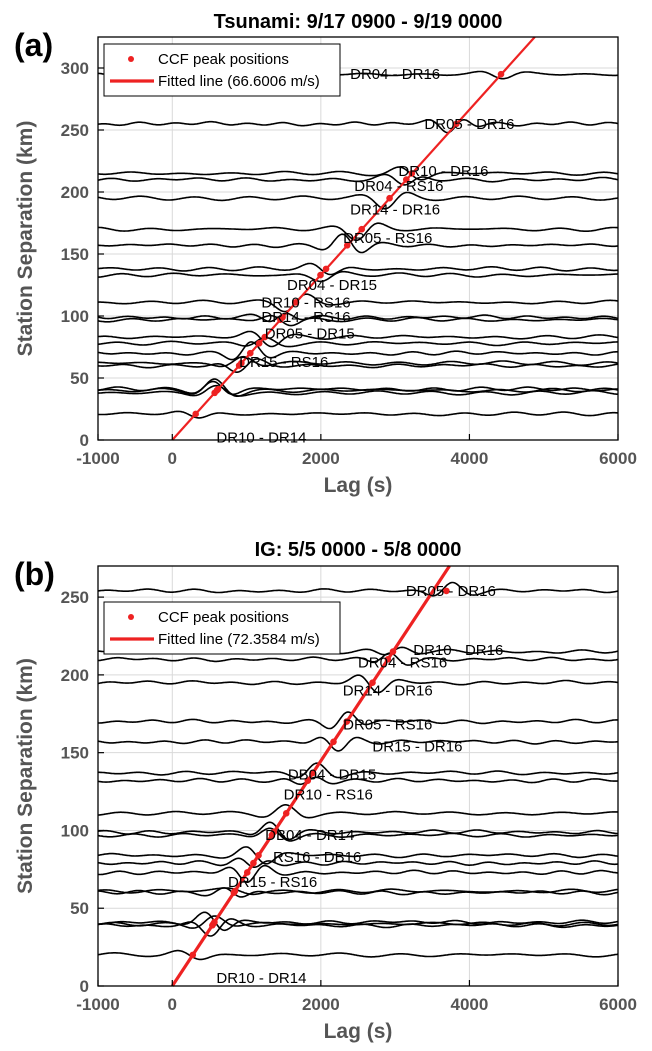 The height and width of the screenshot is (1051, 652). Describe the element at coordinates (33, 45) in the screenshot. I see `panel-a-letter: (a)` at that location.